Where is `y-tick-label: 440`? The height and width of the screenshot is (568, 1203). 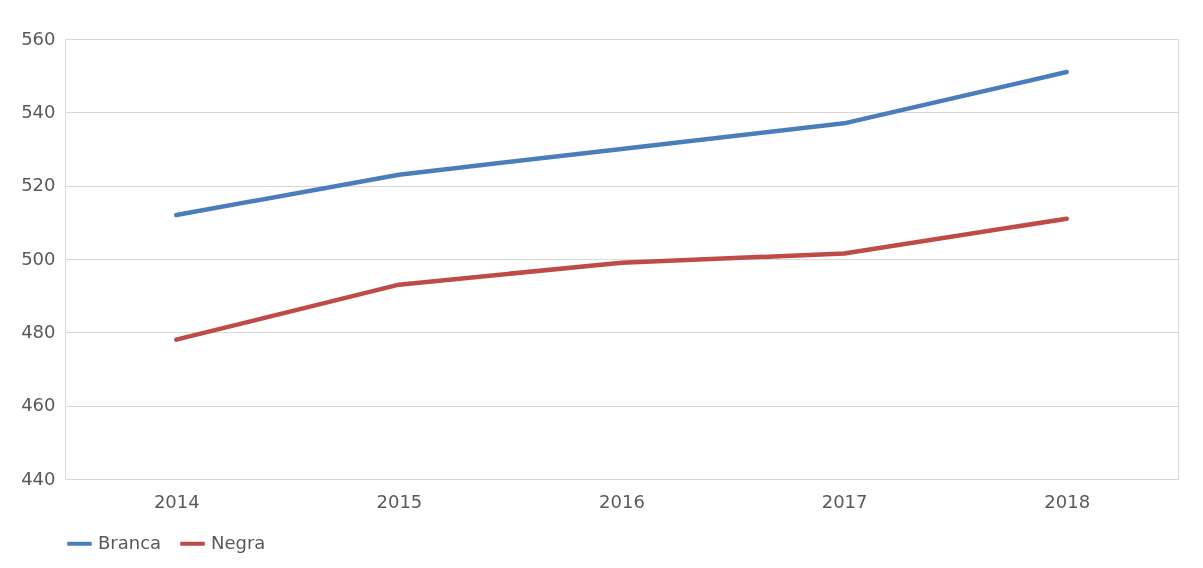
y-tick-label: 440 is located at coordinates (38, 478).